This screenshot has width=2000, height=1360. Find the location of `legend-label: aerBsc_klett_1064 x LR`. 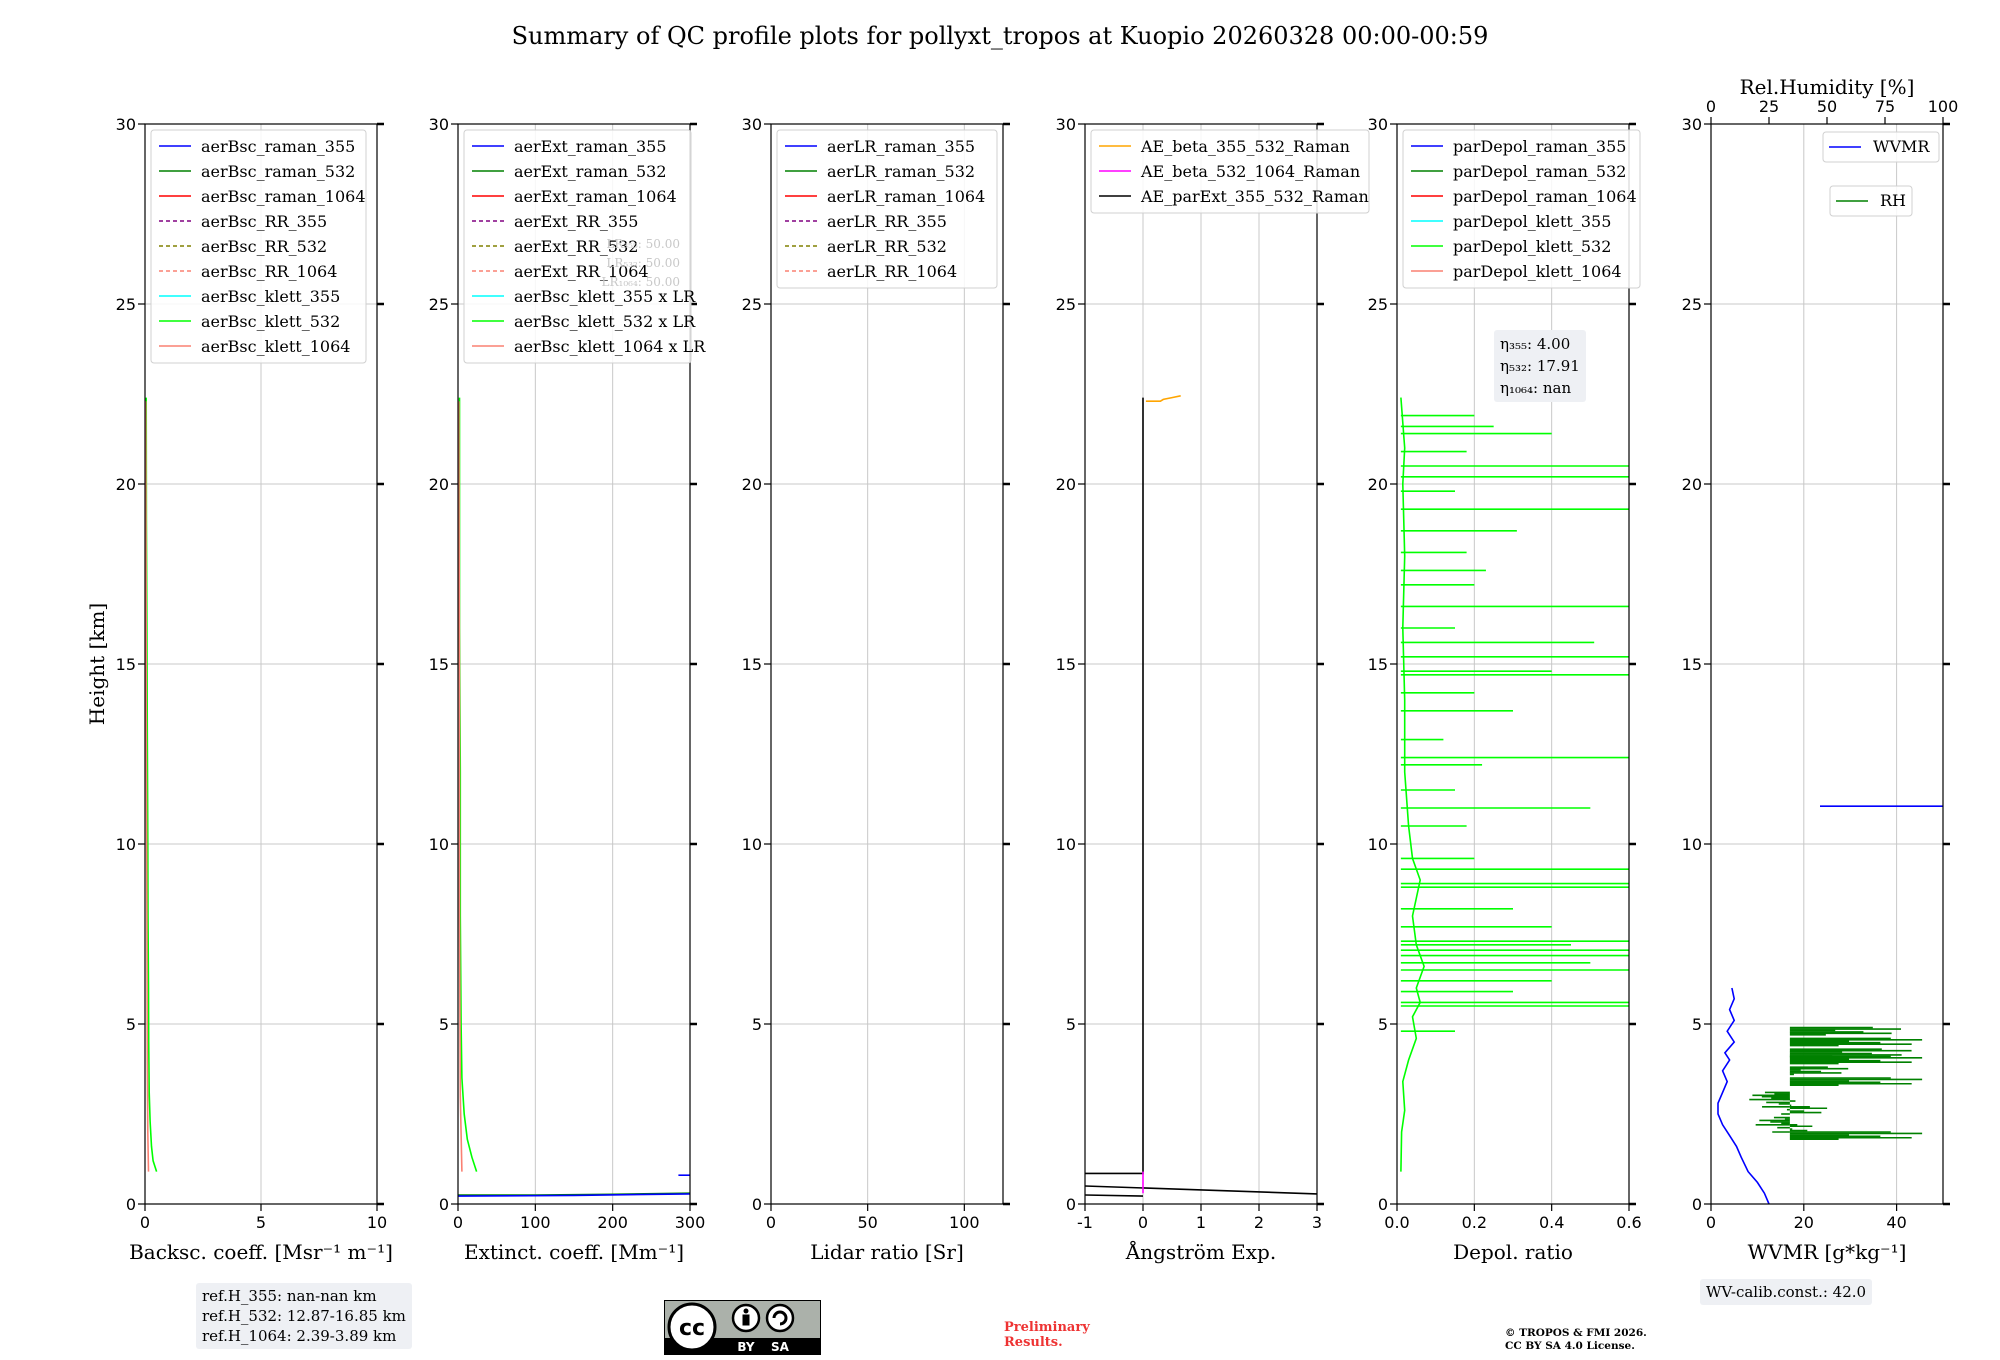

legend-label: aerBsc_klett_1064 x LR is located at coordinates (610, 346).